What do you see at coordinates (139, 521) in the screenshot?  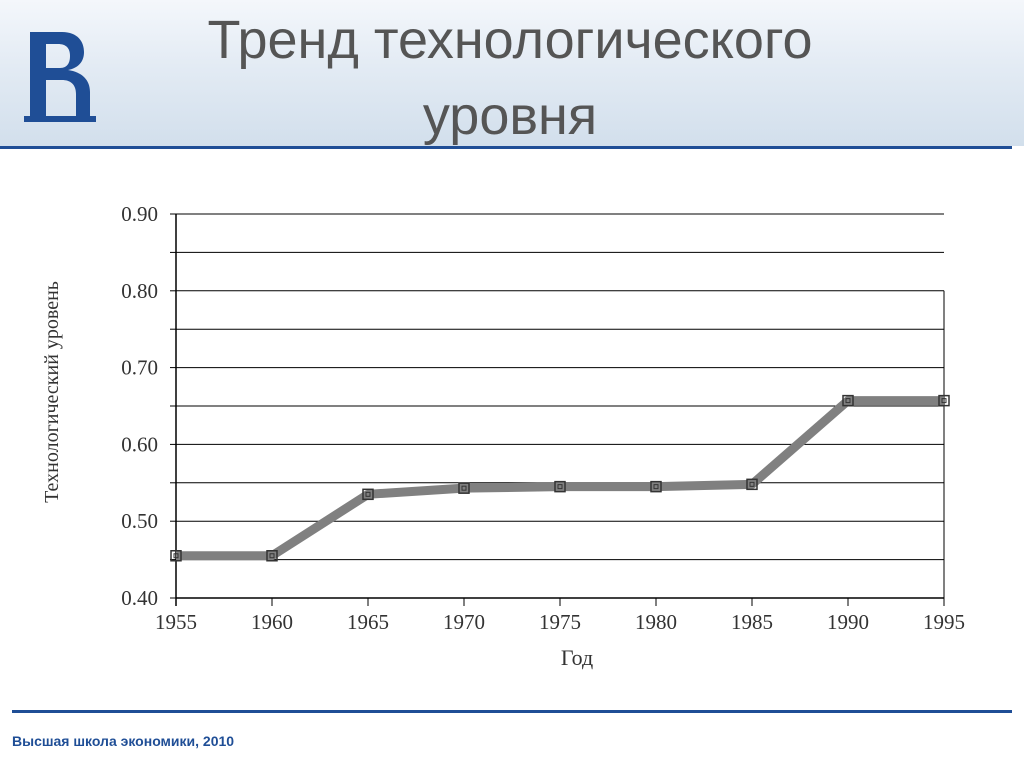 I see `y-tick-label: 0.50` at bounding box center [139, 521].